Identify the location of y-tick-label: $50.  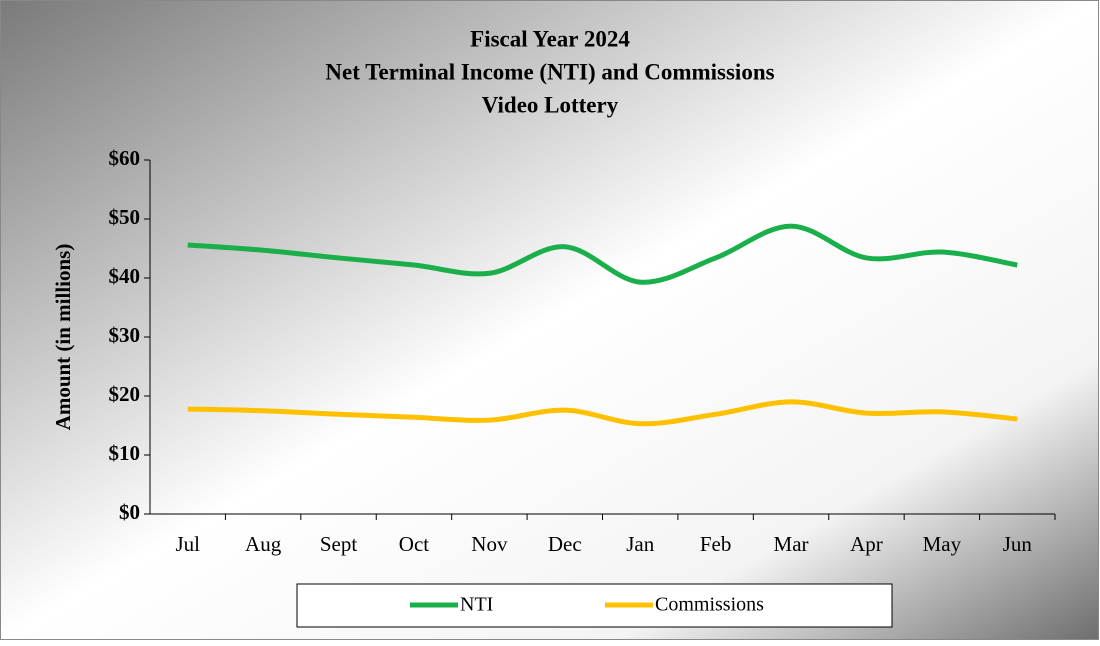
(125, 217).